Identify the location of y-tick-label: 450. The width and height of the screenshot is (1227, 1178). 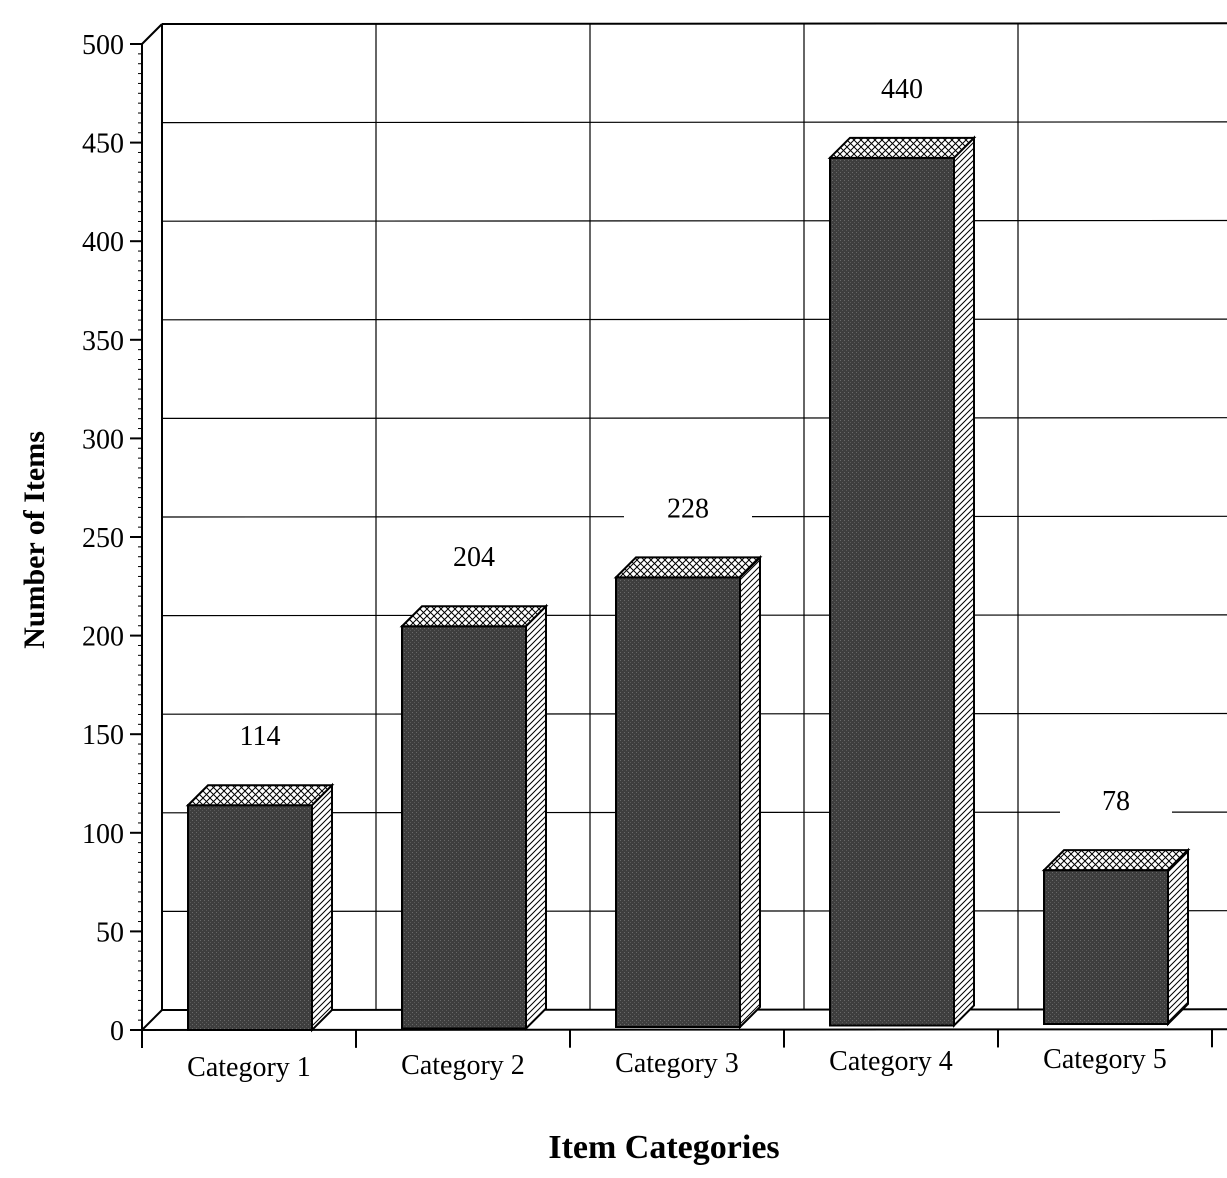
(103, 144).